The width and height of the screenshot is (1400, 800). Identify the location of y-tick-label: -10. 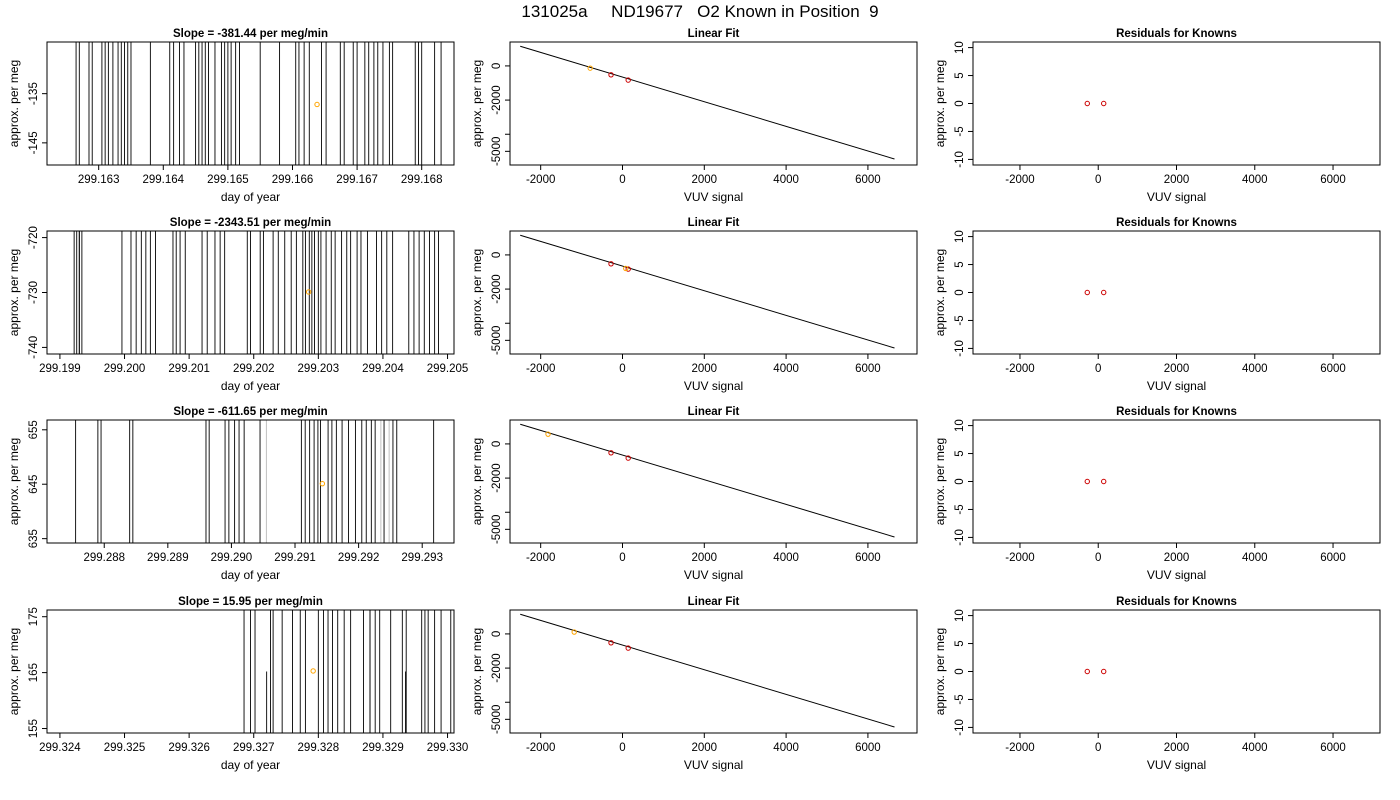
(960, 727).